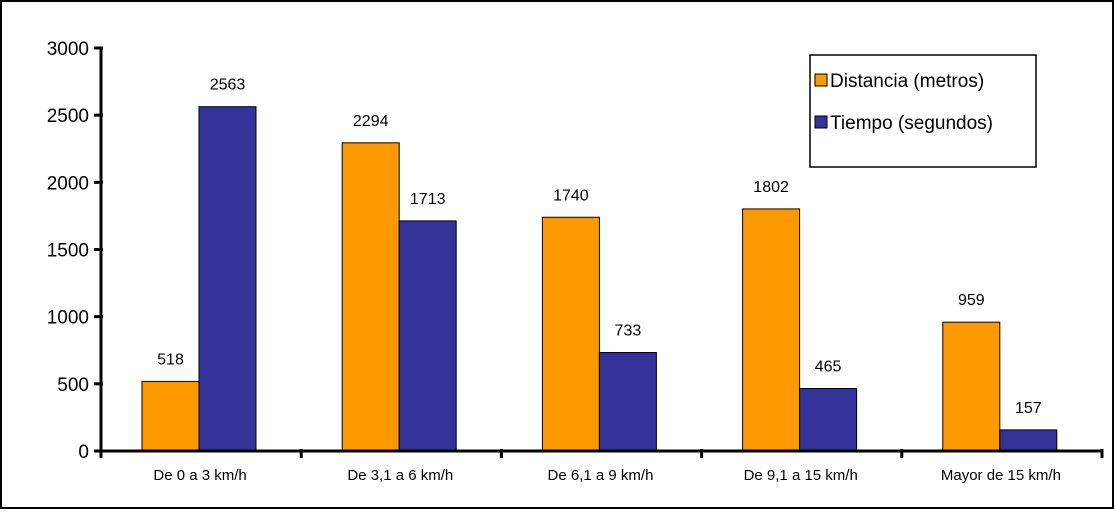 Image resolution: width=1114 pixels, height=514 pixels. What do you see at coordinates (801, 475) in the screenshot?
I see `x-tick-label-4: De 9,1 a 15 km/h` at bounding box center [801, 475].